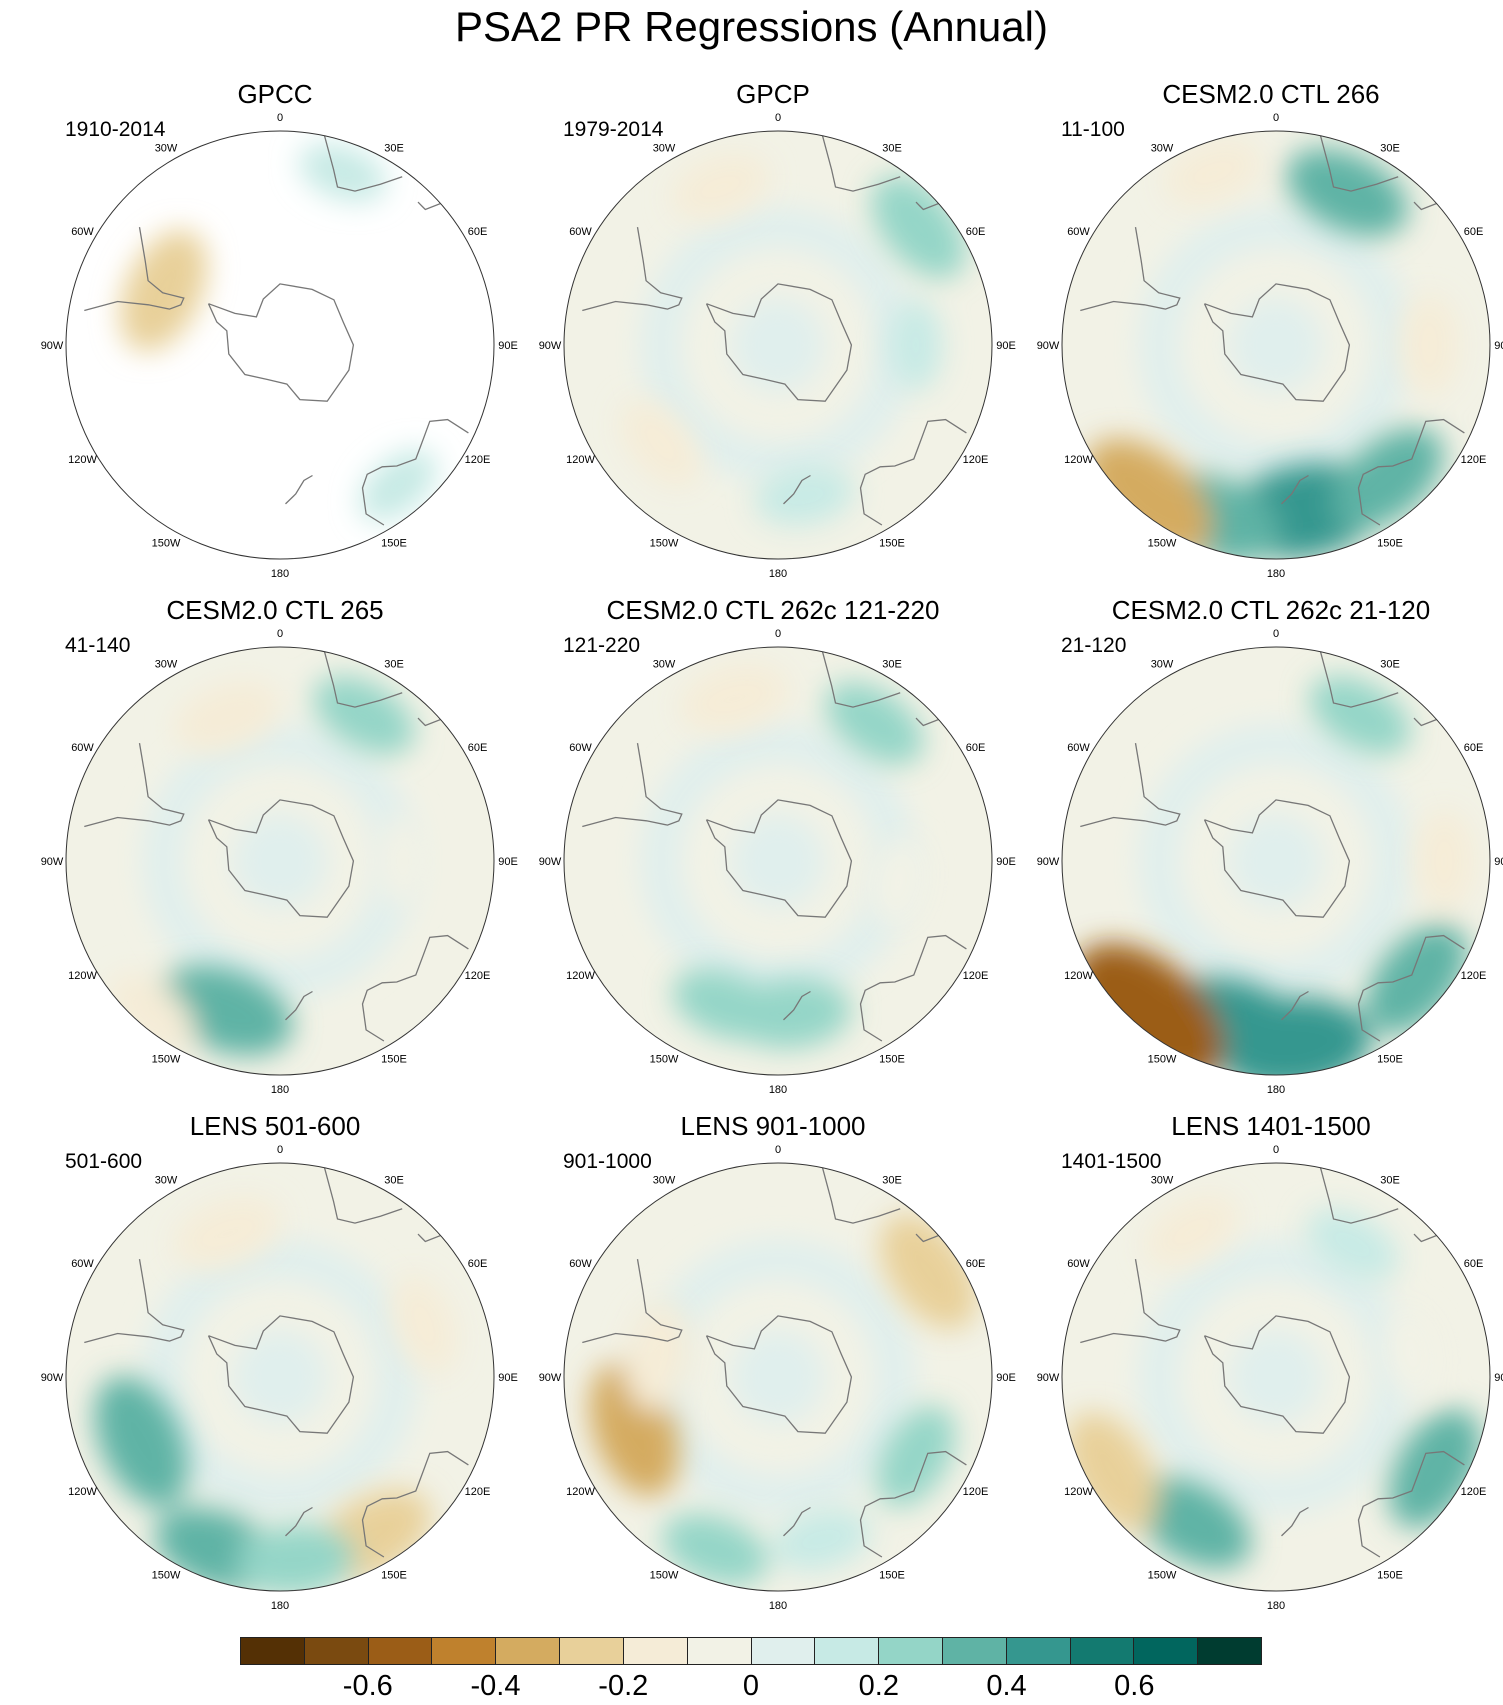 The width and height of the screenshot is (1503, 1705). What do you see at coordinates (773, 94) in the screenshot?
I see `panel-title: GPCP` at bounding box center [773, 94].